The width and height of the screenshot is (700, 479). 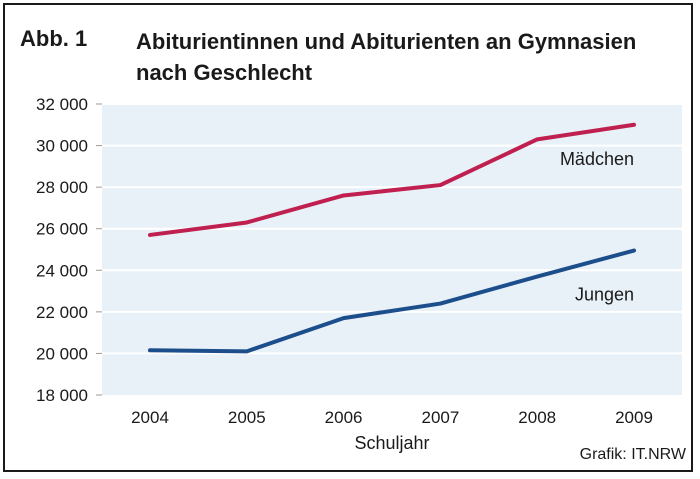 What do you see at coordinates (440, 417) in the screenshot?
I see `x-tick-label: 2007` at bounding box center [440, 417].